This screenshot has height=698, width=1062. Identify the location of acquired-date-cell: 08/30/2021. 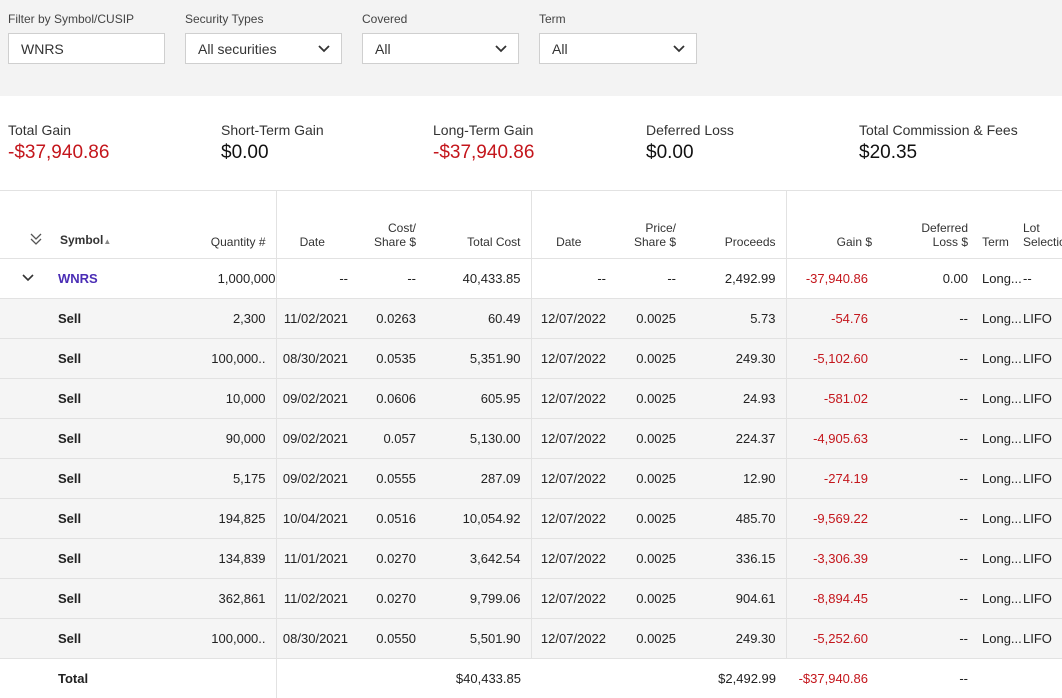
(317, 359).